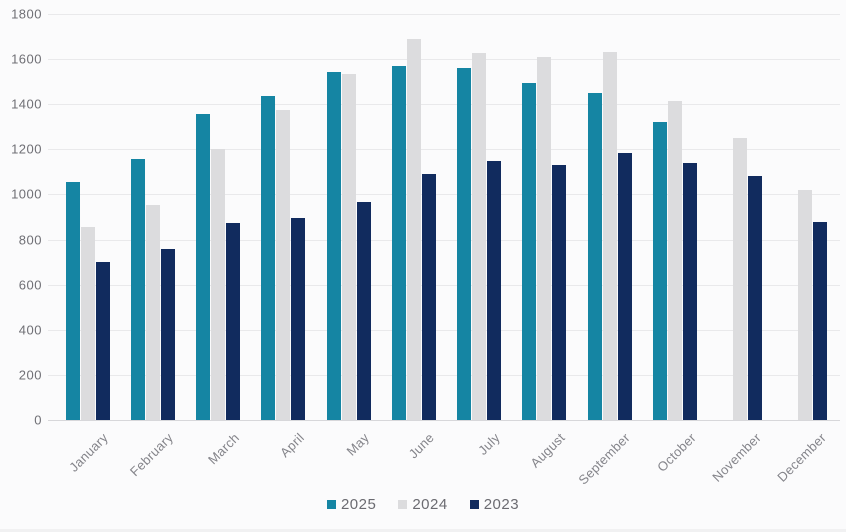  What do you see at coordinates (268, 258) in the screenshot?
I see `bar-2025-april` at bounding box center [268, 258].